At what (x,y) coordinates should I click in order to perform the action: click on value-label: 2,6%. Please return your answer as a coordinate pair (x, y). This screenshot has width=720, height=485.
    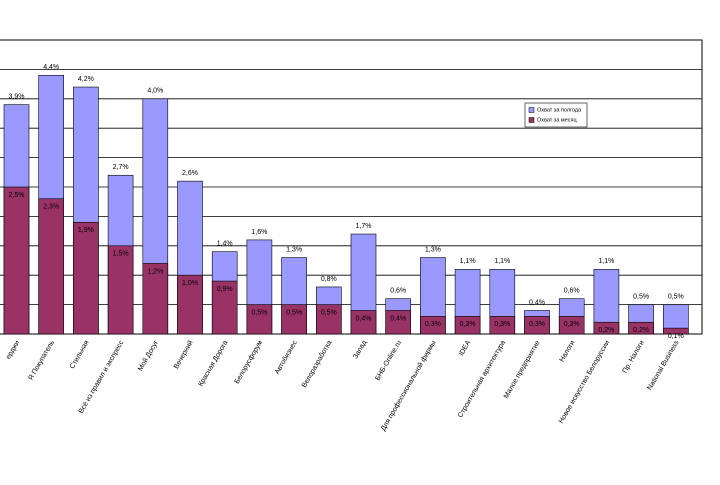
    Looking at the image, I should click on (190, 173).